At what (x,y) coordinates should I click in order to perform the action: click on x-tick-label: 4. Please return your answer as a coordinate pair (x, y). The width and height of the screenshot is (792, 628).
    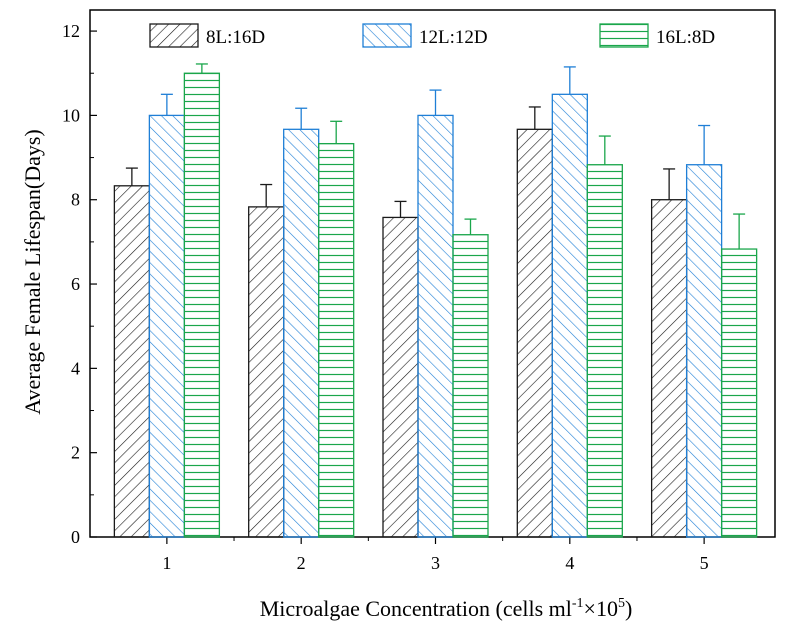
    Looking at the image, I should click on (569, 563).